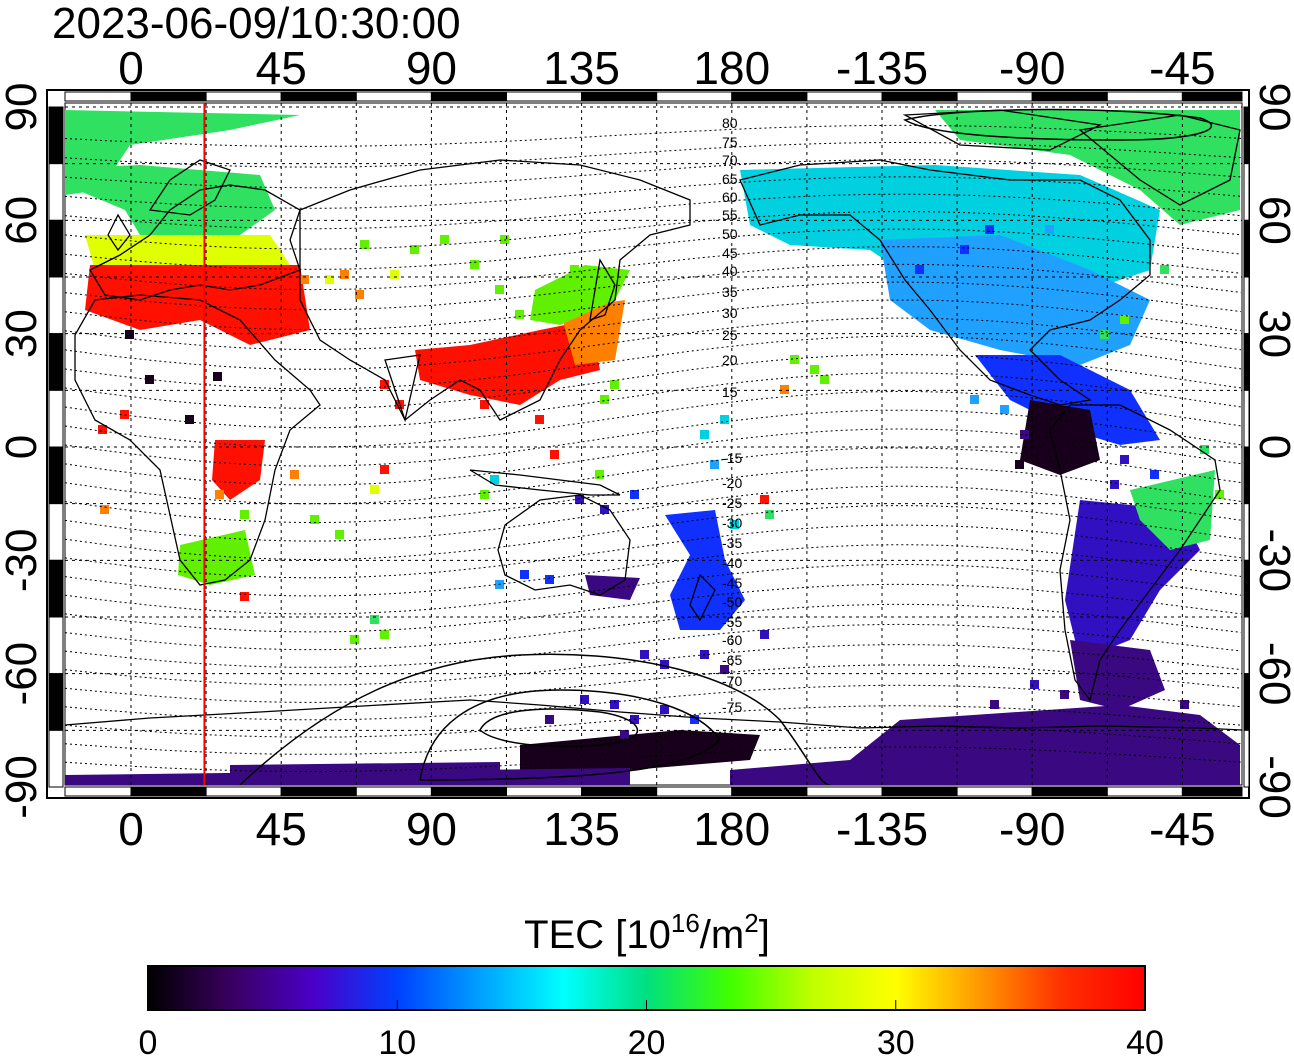 Image resolution: width=1294 pixels, height=1057 pixels. Describe the element at coordinates (281, 68) in the screenshot. I see `top-tick-label: 45` at that location.